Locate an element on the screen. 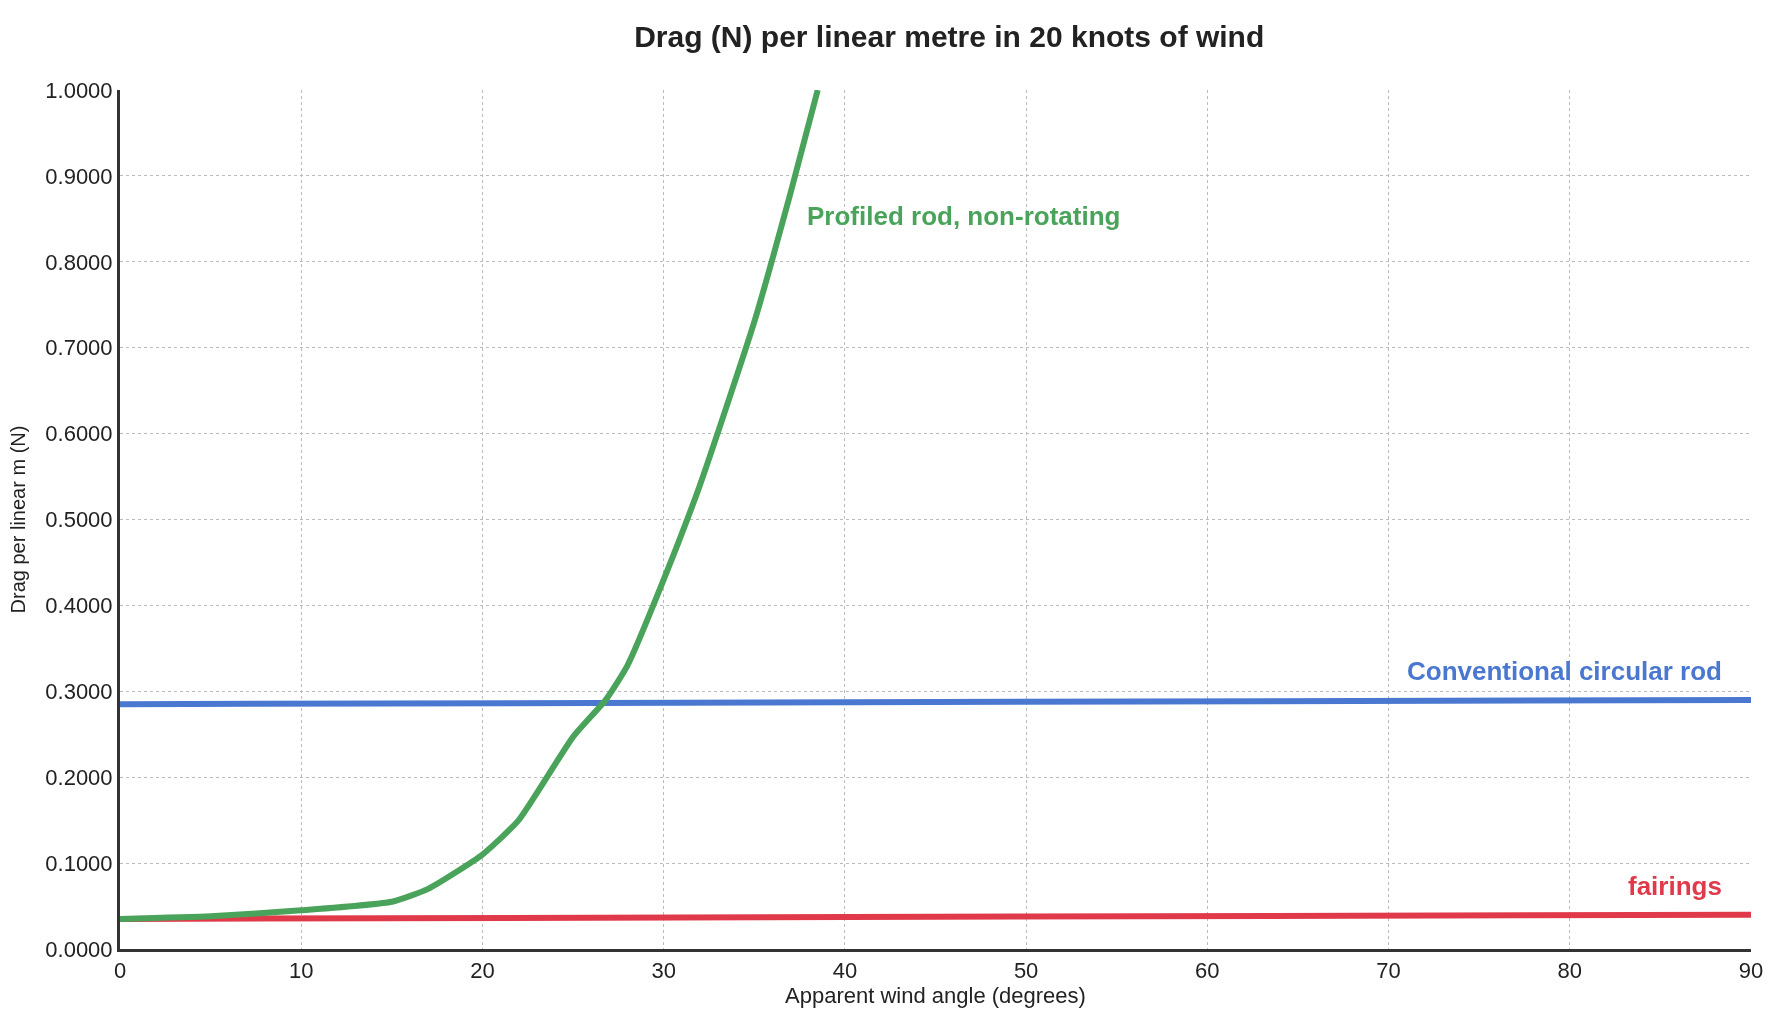 This screenshot has height=1029, width=1791. y-tick-label: 0.7000 is located at coordinates (79, 348).